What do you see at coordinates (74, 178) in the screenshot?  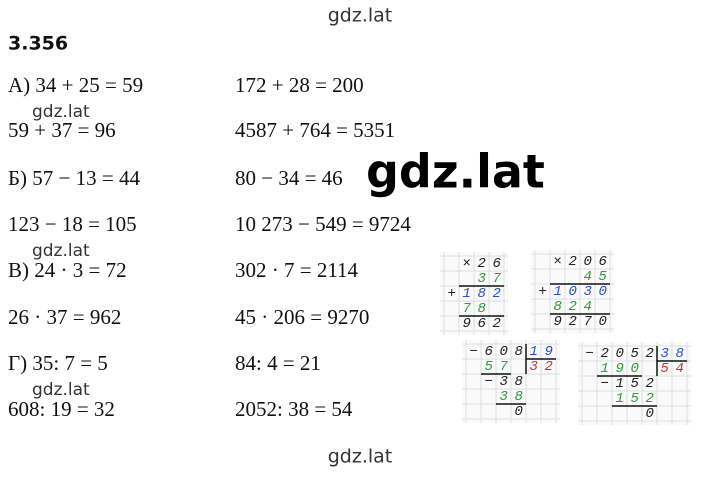 I see `equation: Б) 57 − 13 = 44` at bounding box center [74, 178].